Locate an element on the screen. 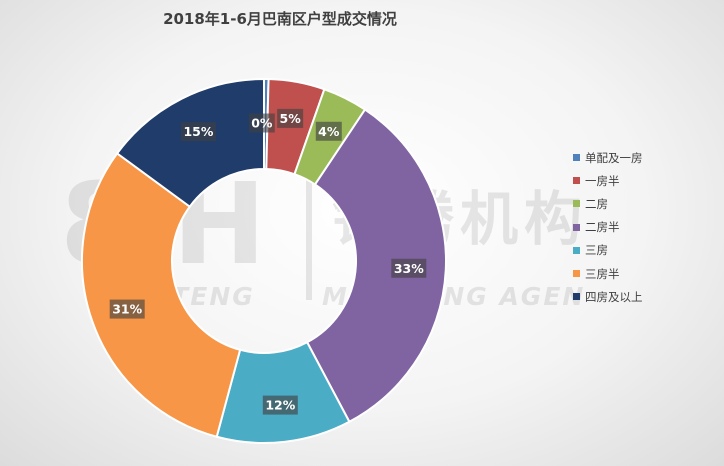 The width and height of the screenshot is (724, 466). data-label-5: 12% is located at coordinates (280, 405).